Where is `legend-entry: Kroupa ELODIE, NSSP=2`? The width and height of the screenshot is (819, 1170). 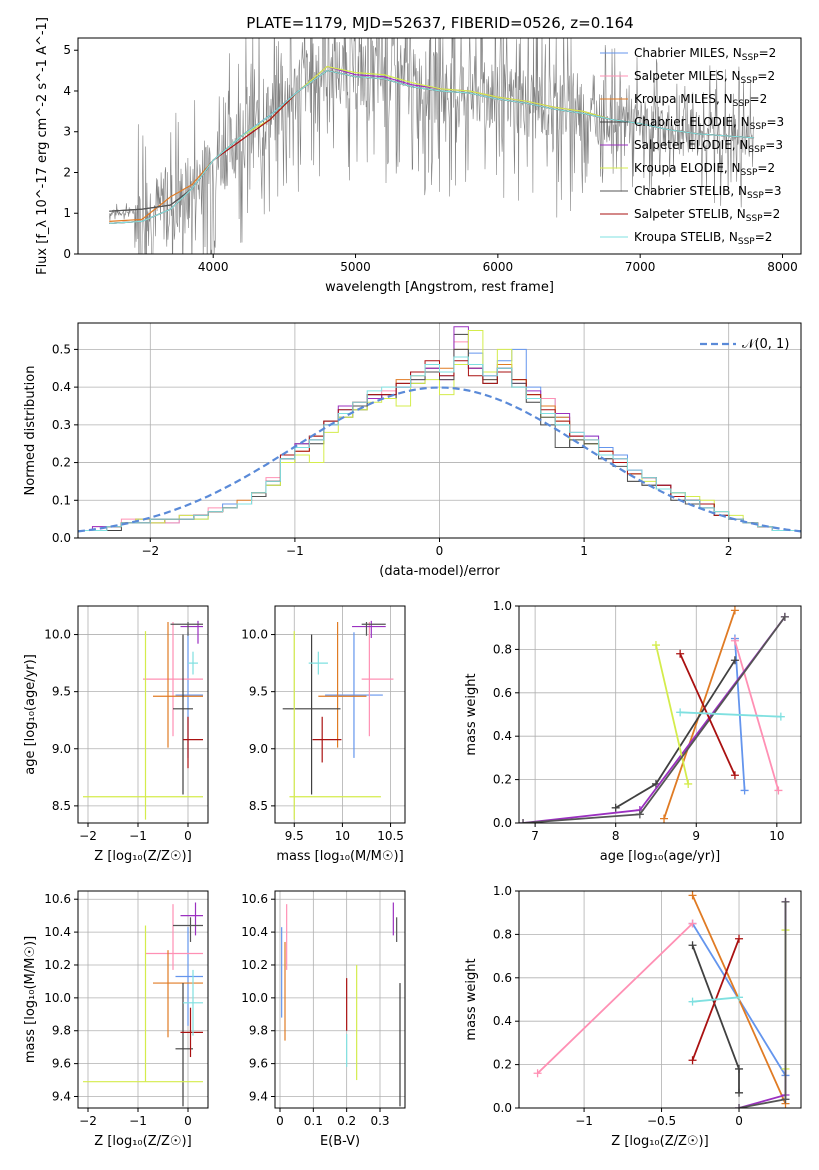 legend-entry: Kroupa ELODIE, NSSP=2 is located at coordinates (704, 169).